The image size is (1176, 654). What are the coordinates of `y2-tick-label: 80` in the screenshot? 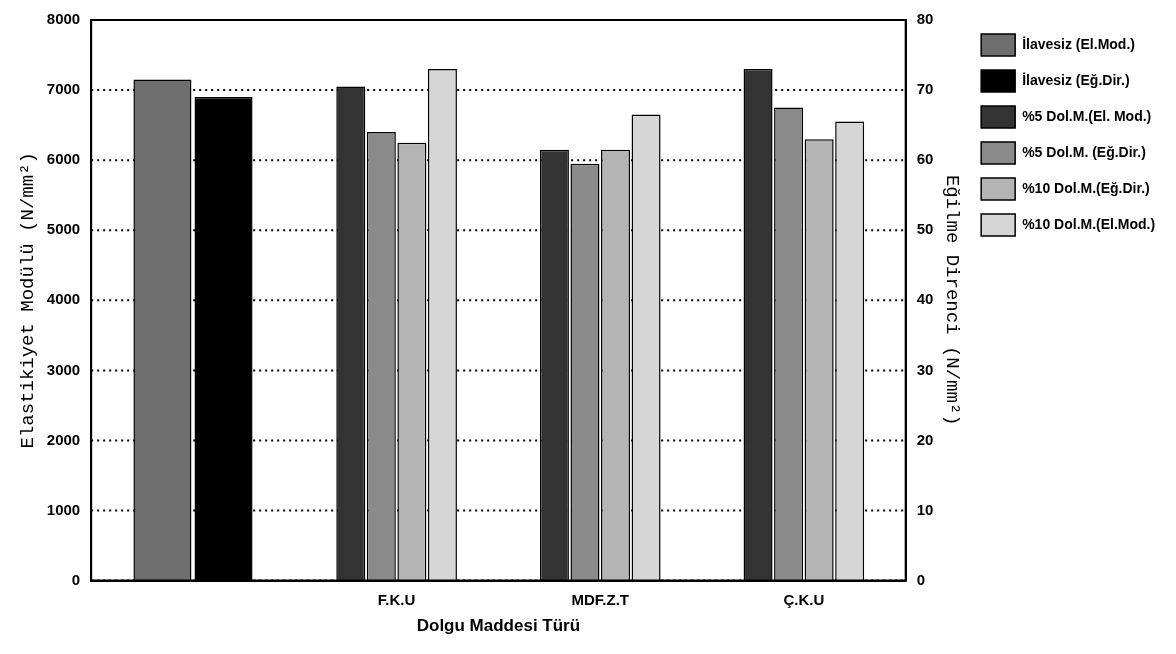 It's located at (925, 19).